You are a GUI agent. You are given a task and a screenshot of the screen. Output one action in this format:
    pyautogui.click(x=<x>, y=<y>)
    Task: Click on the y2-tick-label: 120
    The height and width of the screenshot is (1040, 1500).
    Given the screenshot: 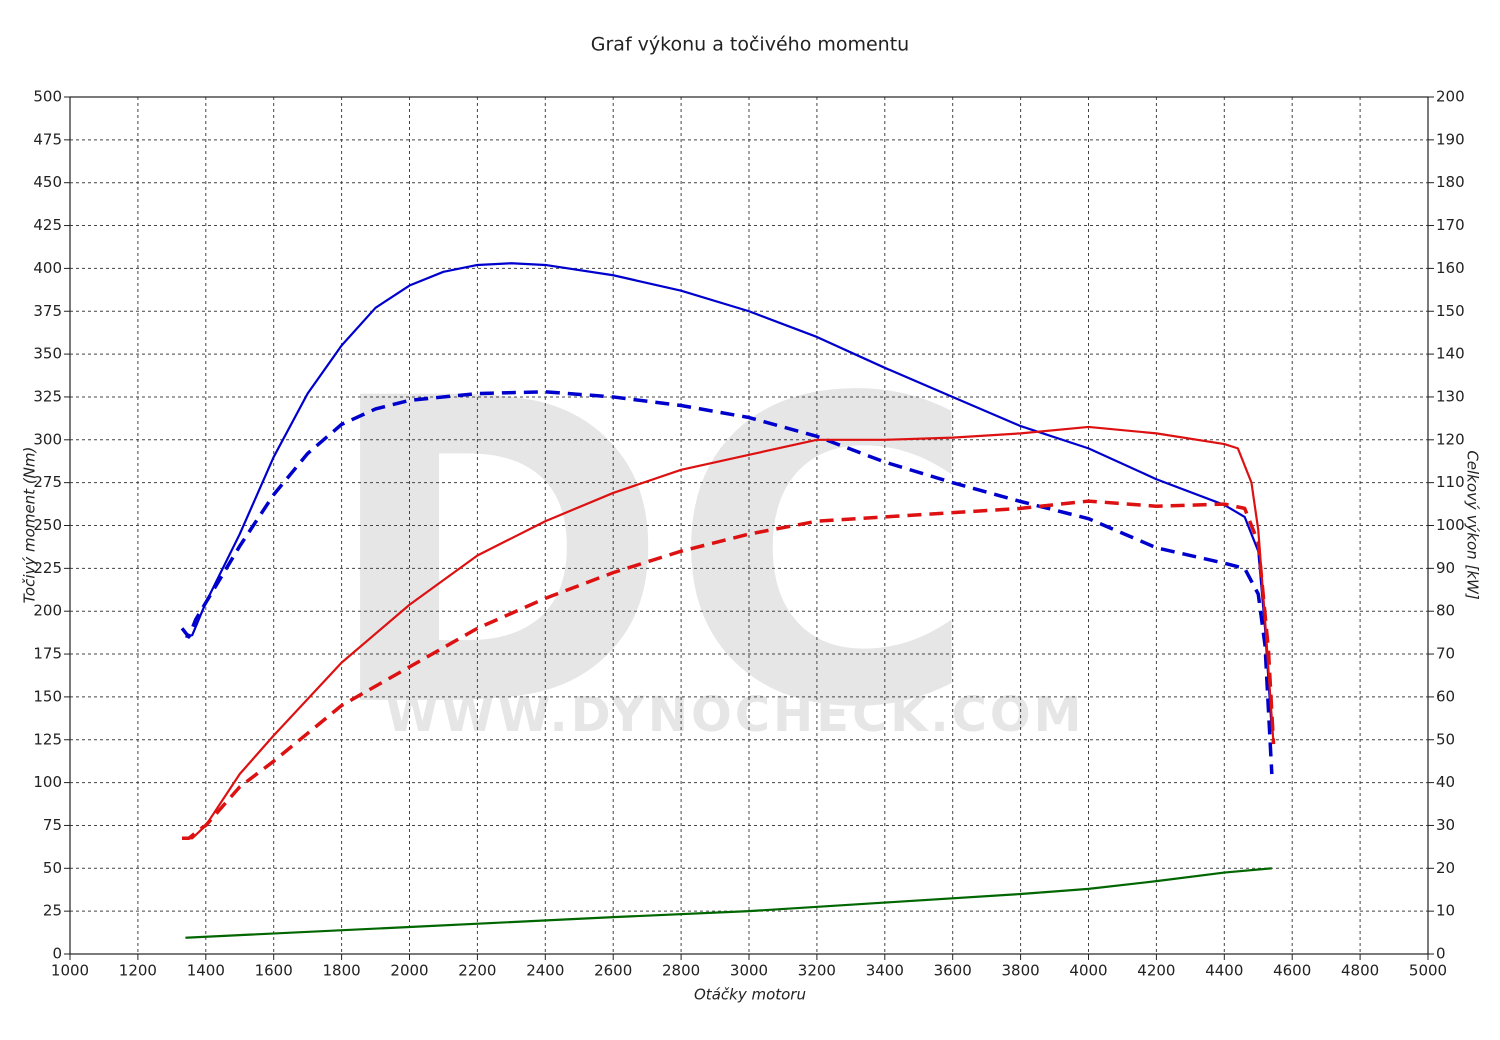 What is the action you would take?
    pyautogui.click(x=1450, y=439)
    